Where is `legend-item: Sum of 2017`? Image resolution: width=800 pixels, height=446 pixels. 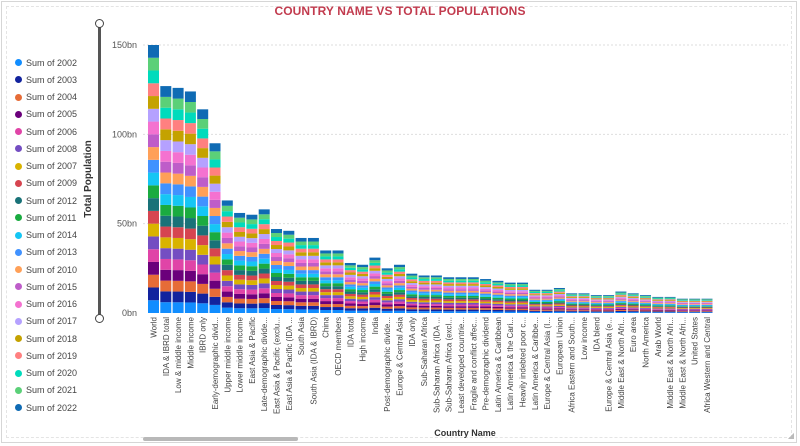 legend-item: Sum of 2017 is located at coordinates (55, 321).